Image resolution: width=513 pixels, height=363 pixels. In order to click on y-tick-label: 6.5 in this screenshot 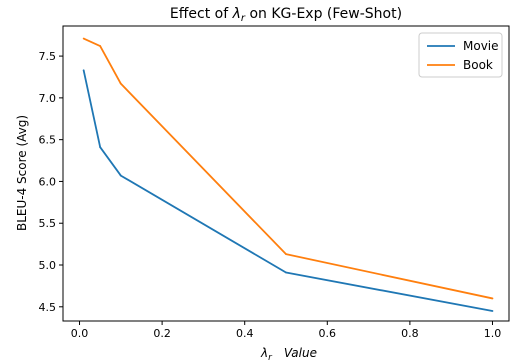, I will do `click(48, 140)`.